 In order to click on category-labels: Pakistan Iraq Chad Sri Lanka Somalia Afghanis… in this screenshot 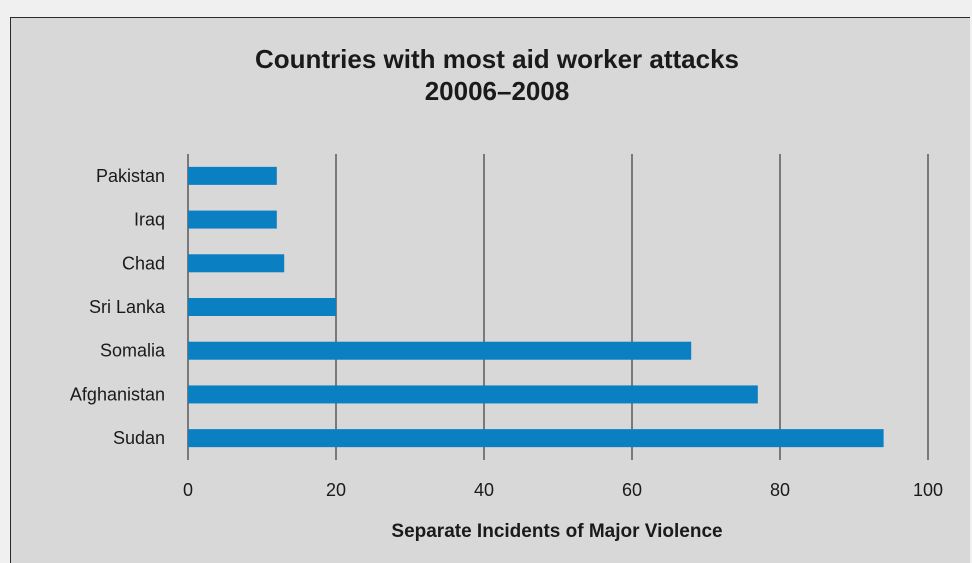, I will do `click(118, 307)`.